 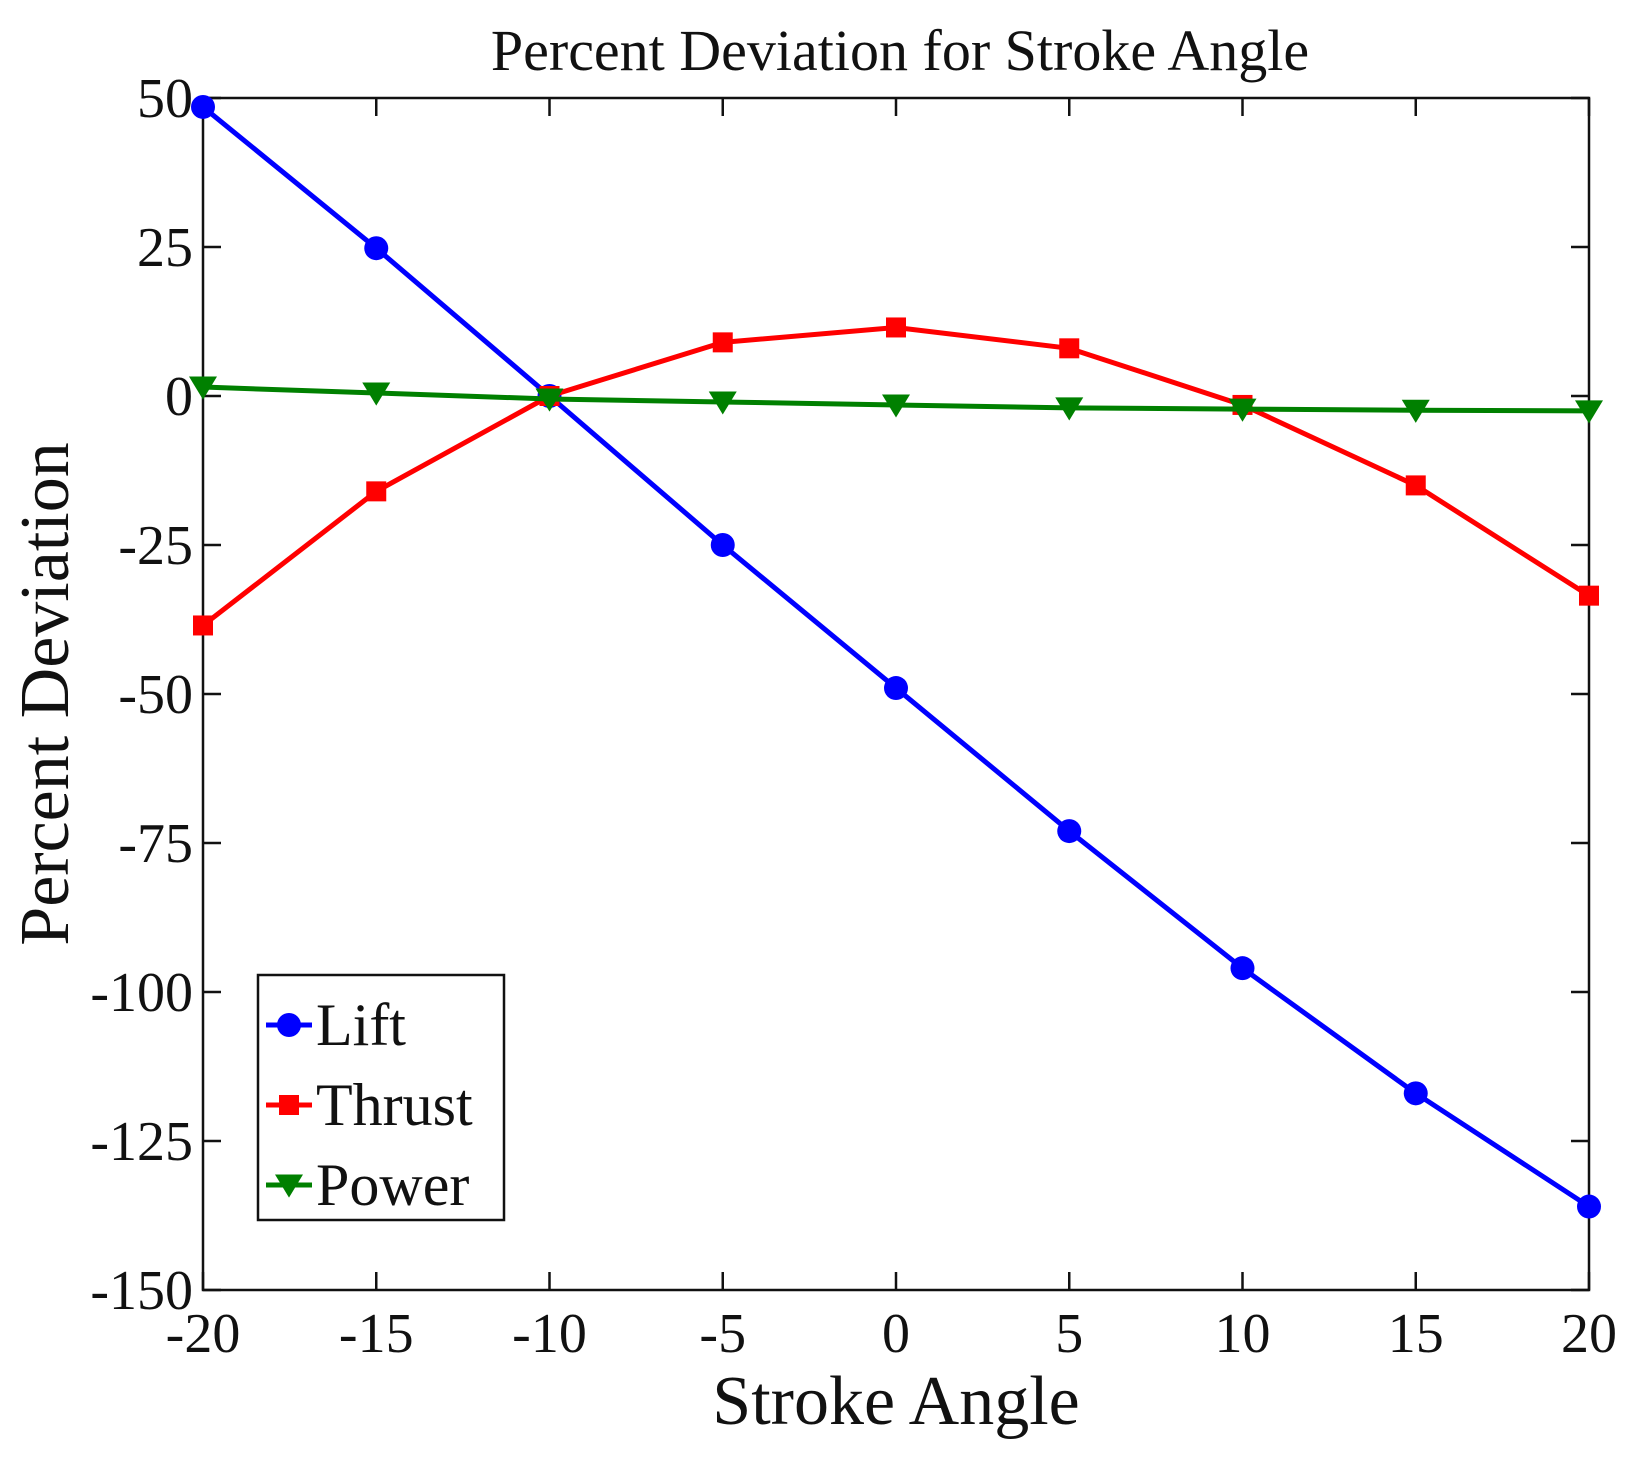 What do you see at coordinates (155, 695) in the screenshot?
I see `y-tick-label: -50` at bounding box center [155, 695].